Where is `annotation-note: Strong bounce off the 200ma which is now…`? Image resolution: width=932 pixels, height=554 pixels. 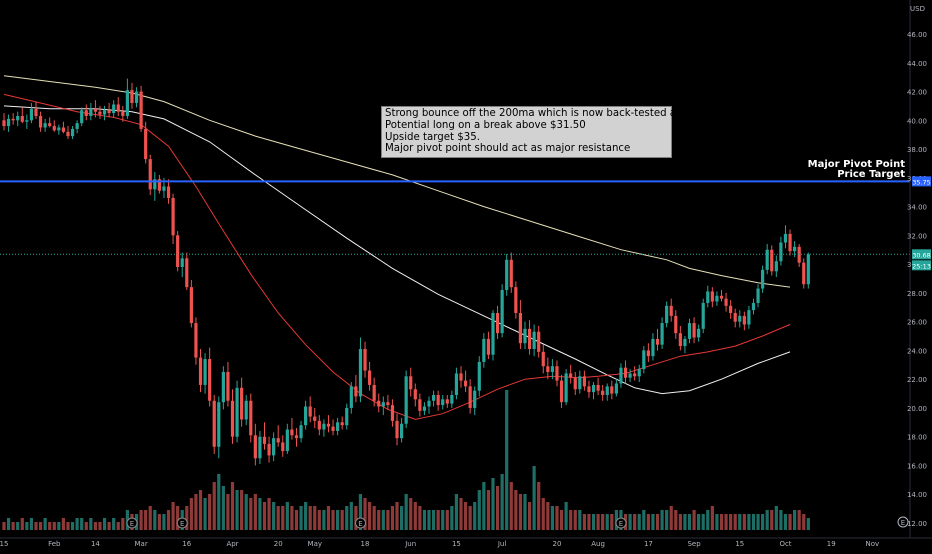
annotation-note: Strong bounce off the 200ma which is now… is located at coordinates (554, 132).